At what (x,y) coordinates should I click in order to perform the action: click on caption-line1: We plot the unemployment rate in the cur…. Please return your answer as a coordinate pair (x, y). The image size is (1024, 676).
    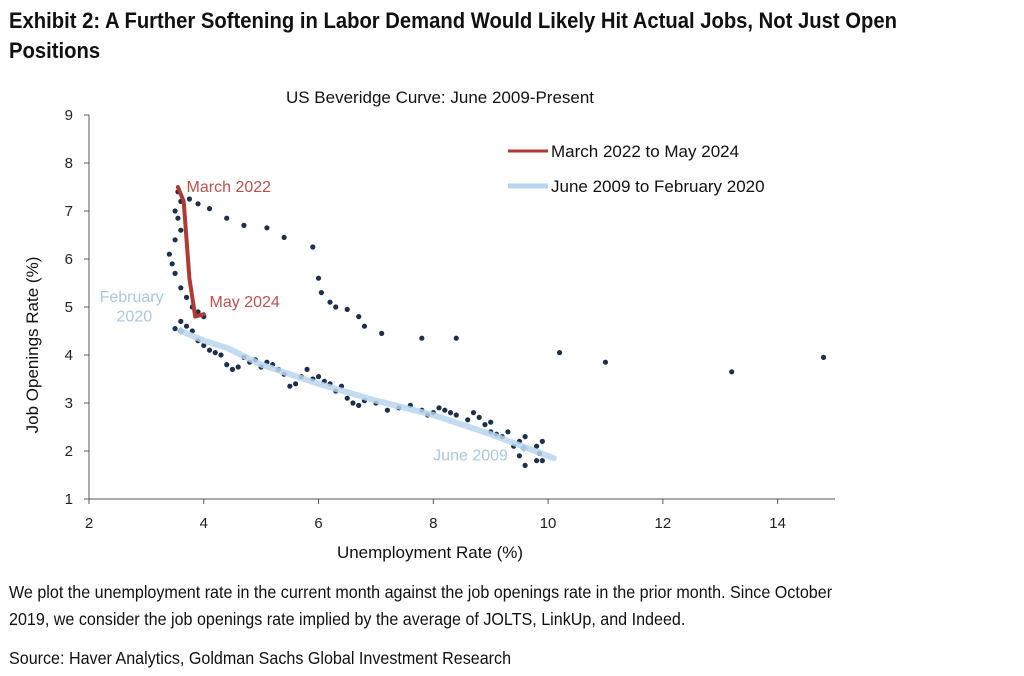
    Looking at the image, I should click on (421, 592).